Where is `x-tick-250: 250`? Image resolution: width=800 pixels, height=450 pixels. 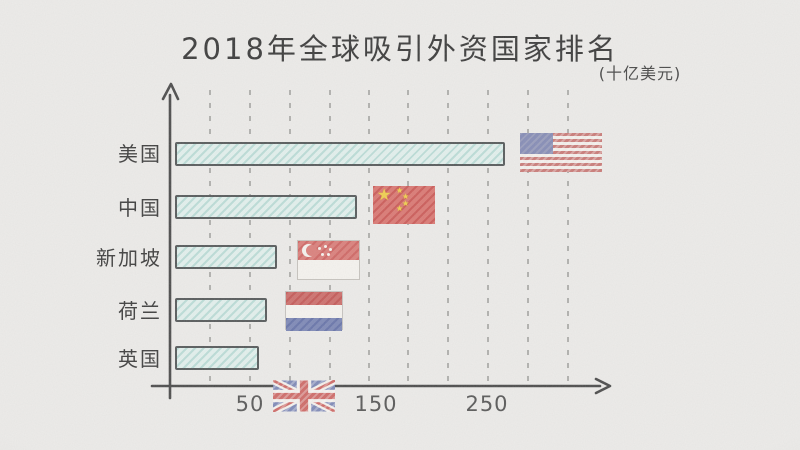 x-tick-250: 250 is located at coordinates (487, 404).